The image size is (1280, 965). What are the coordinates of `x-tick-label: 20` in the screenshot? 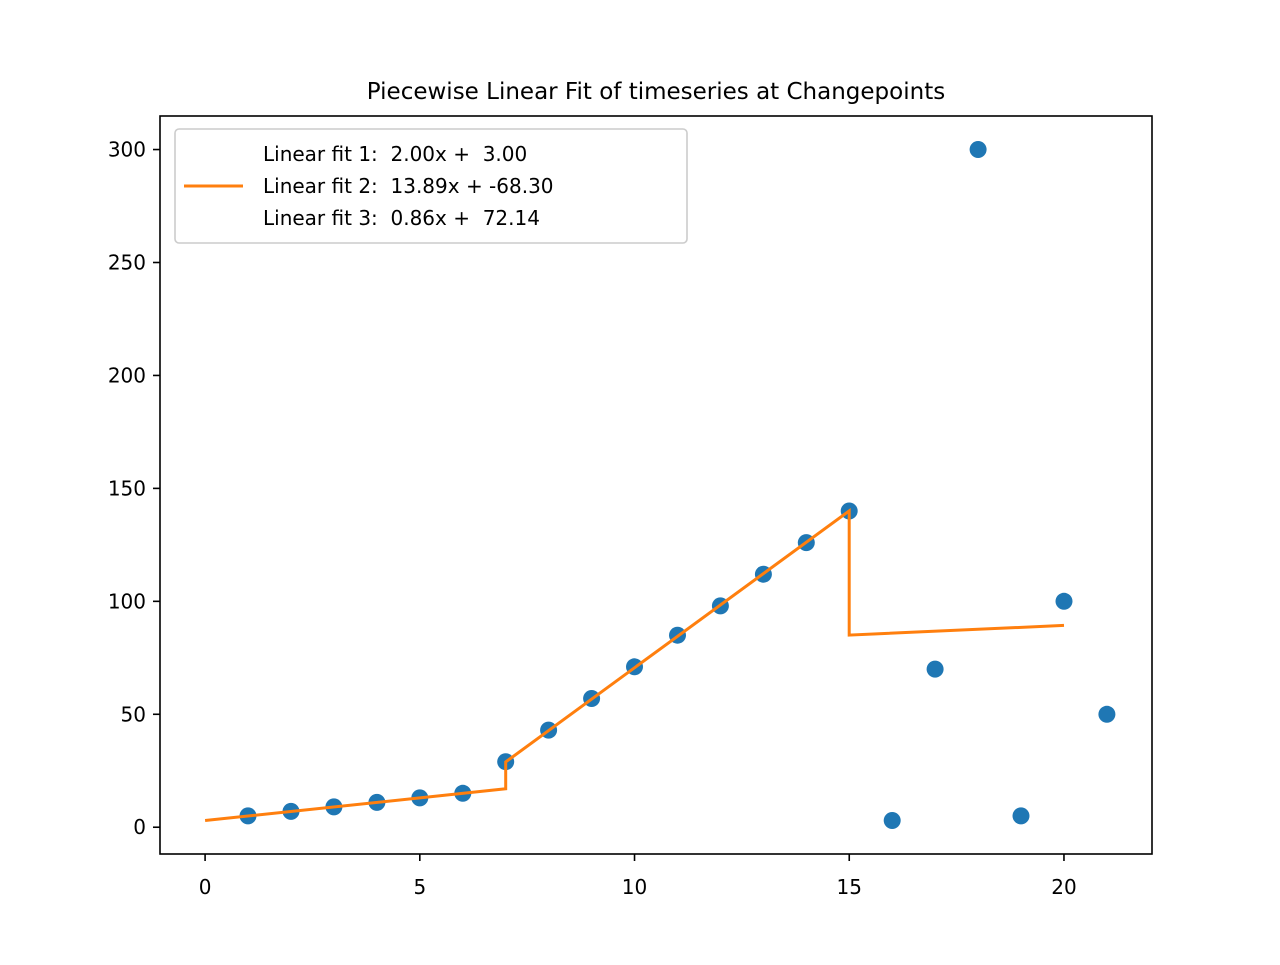 It's located at (1063, 887).